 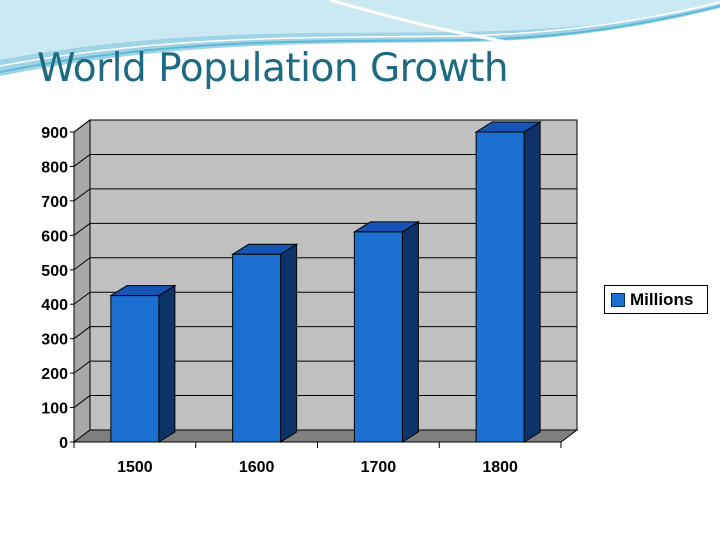 I want to click on slide-title: World Population Growth, so click(x=273, y=68).